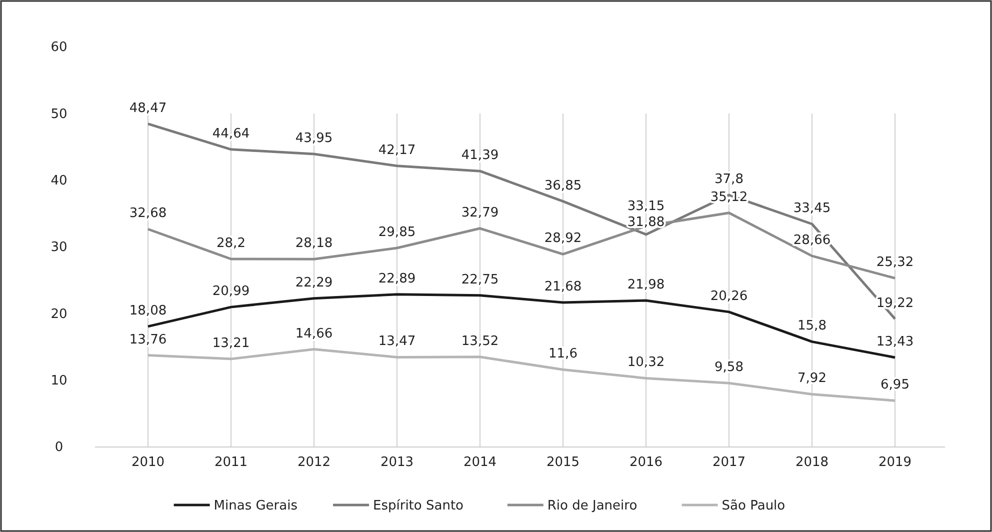  I want to click on data-label: 13,21, so click(231, 343).